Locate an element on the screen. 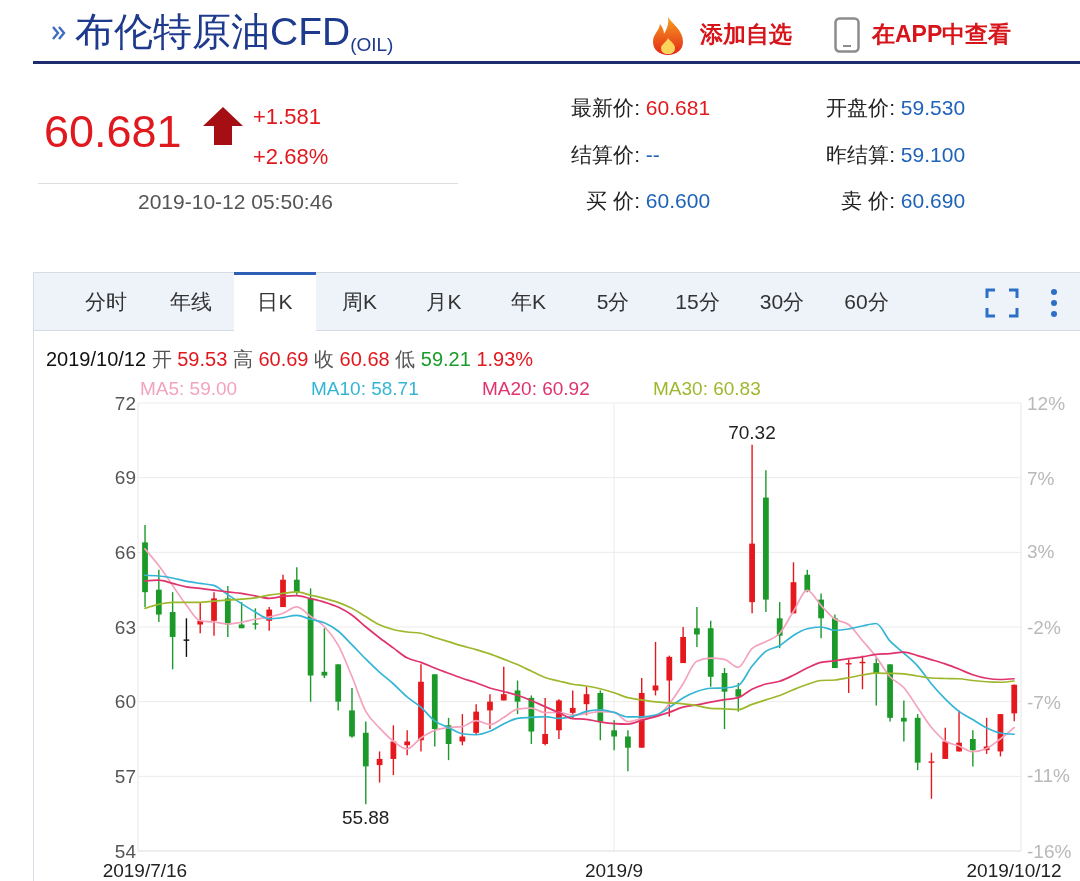  y-tick-label: 72 is located at coordinates (125, 403).